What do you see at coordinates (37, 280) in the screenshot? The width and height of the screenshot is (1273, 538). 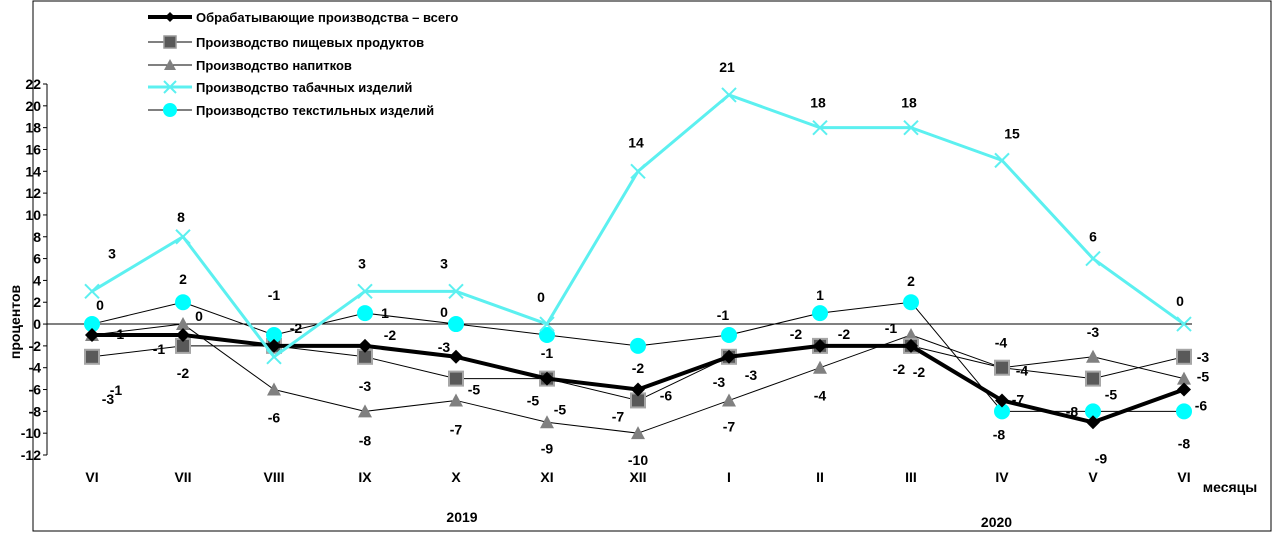 I see `y-tick-label: 4` at bounding box center [37, 280].